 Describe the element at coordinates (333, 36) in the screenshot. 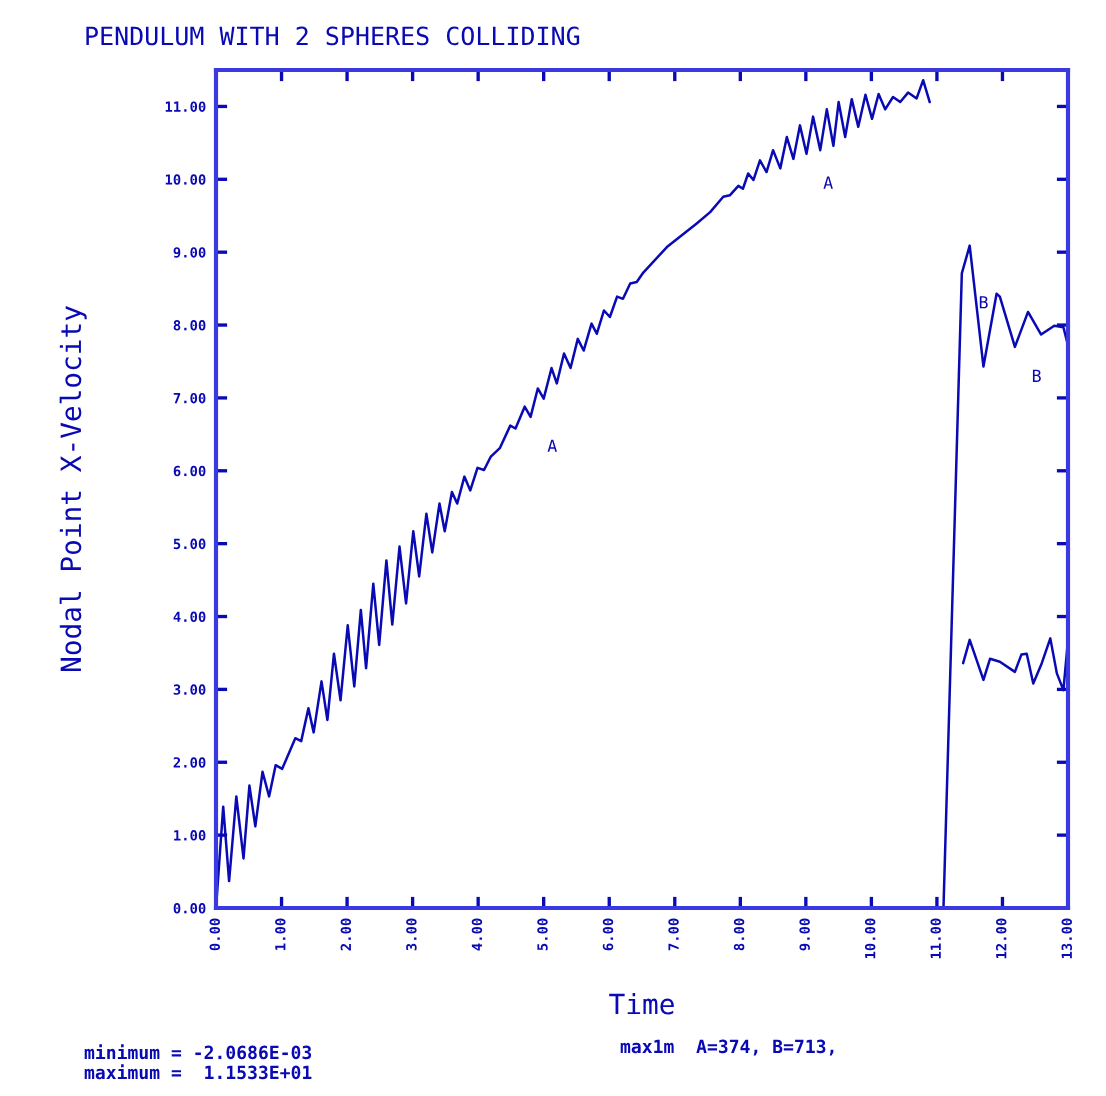

I see `chart-title: PENDULUM WITH 2 SPHERES COLLIDING` at that location.